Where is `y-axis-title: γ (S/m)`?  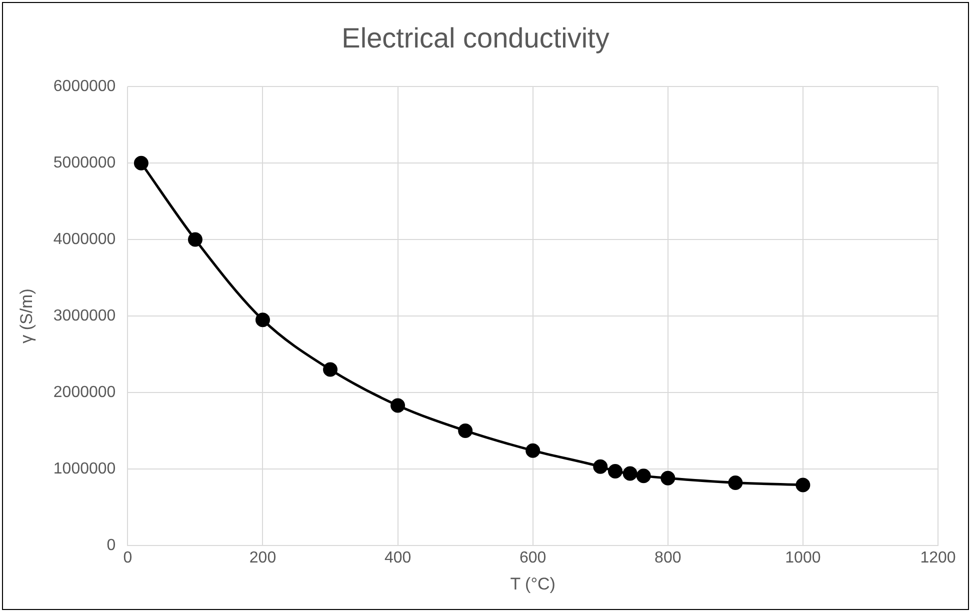 y-axis-title: γ (S/m) is located at coordinates (26, 316).